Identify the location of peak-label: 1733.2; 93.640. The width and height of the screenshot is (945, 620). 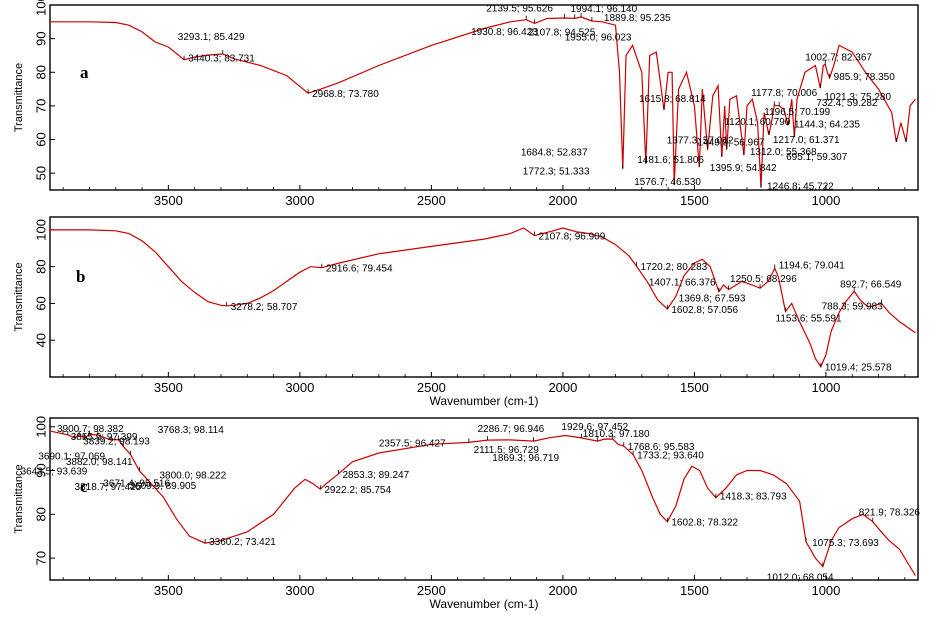
(670, 456).